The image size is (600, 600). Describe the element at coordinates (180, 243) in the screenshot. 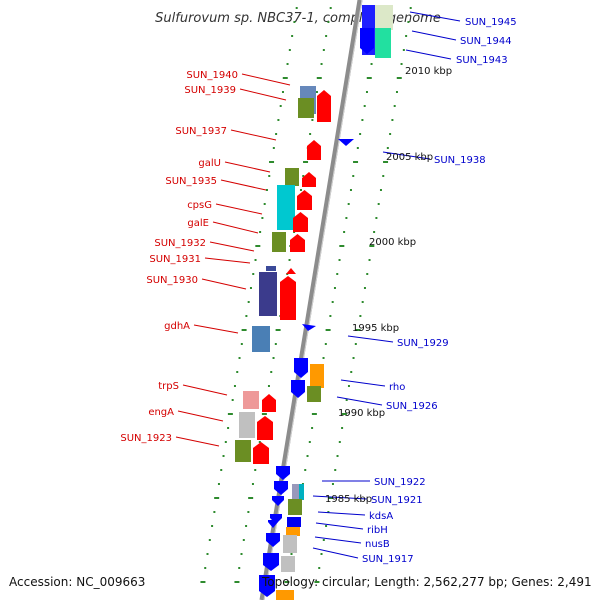

I see `gene-label-sun-1932: SUN_1932` at that location.